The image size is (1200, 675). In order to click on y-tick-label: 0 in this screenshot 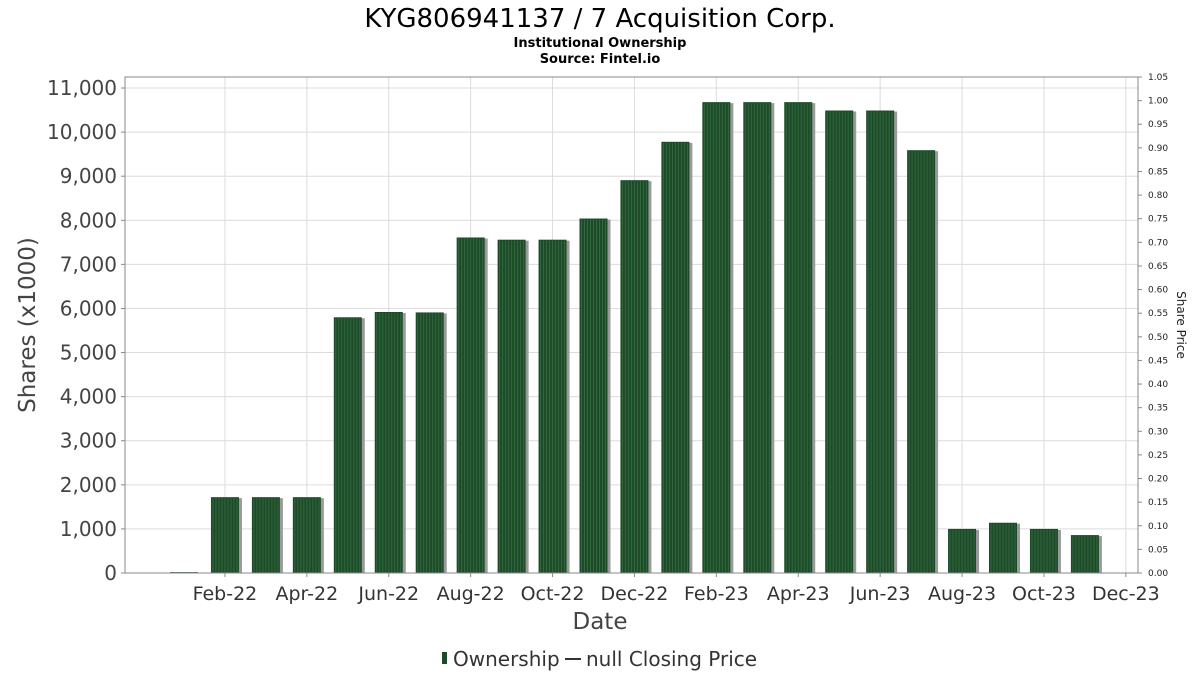, I will do `click(110, 573)`.